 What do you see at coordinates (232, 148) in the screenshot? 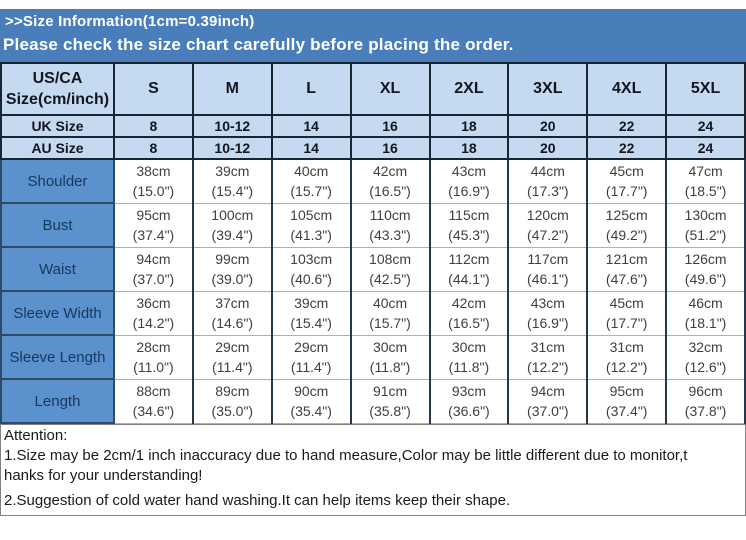
I see `au-size-cell: 10-12` at bounding box center [232, 148].